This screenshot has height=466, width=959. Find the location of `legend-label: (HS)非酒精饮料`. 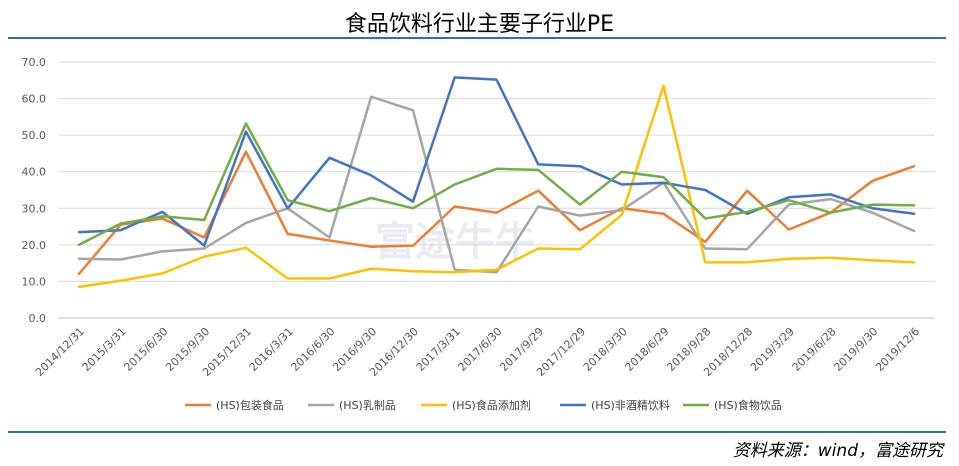

legend-label: (HS)非酒精饮料 is located at coordinates (630, 405).